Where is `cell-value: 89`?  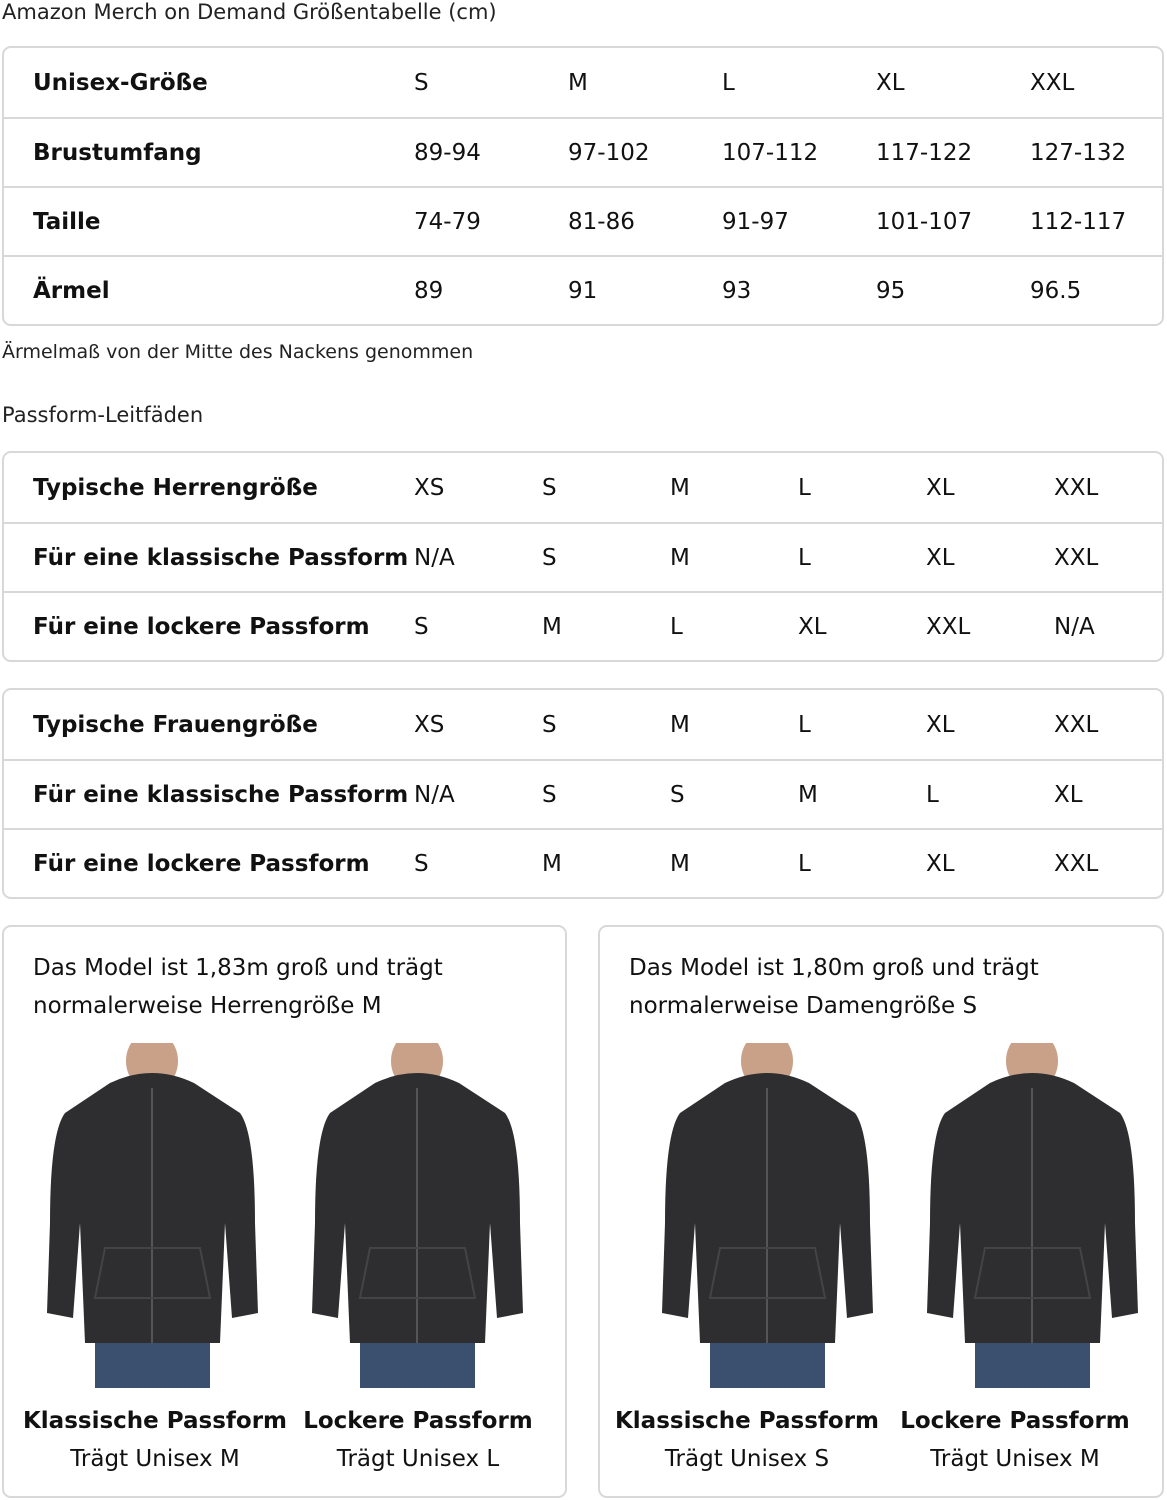 cell-value: 89 is located at coordinates (429, 290).